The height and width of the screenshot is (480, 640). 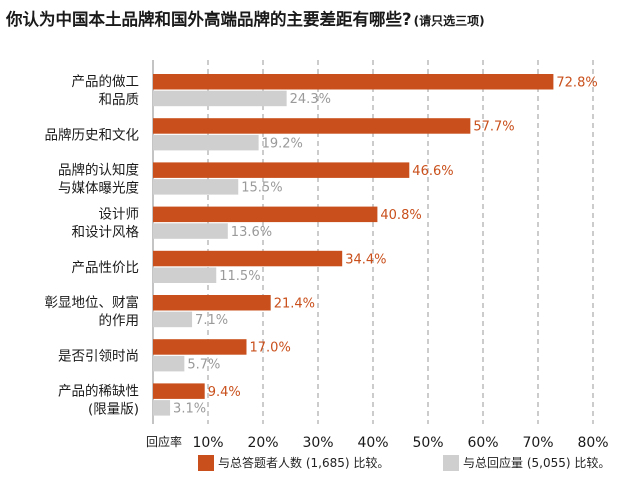 What do you see at coordinates (106, 233) in the screenshot?
I see `category-label-3-1: 和设计风格` at bounding box center [106, 233].